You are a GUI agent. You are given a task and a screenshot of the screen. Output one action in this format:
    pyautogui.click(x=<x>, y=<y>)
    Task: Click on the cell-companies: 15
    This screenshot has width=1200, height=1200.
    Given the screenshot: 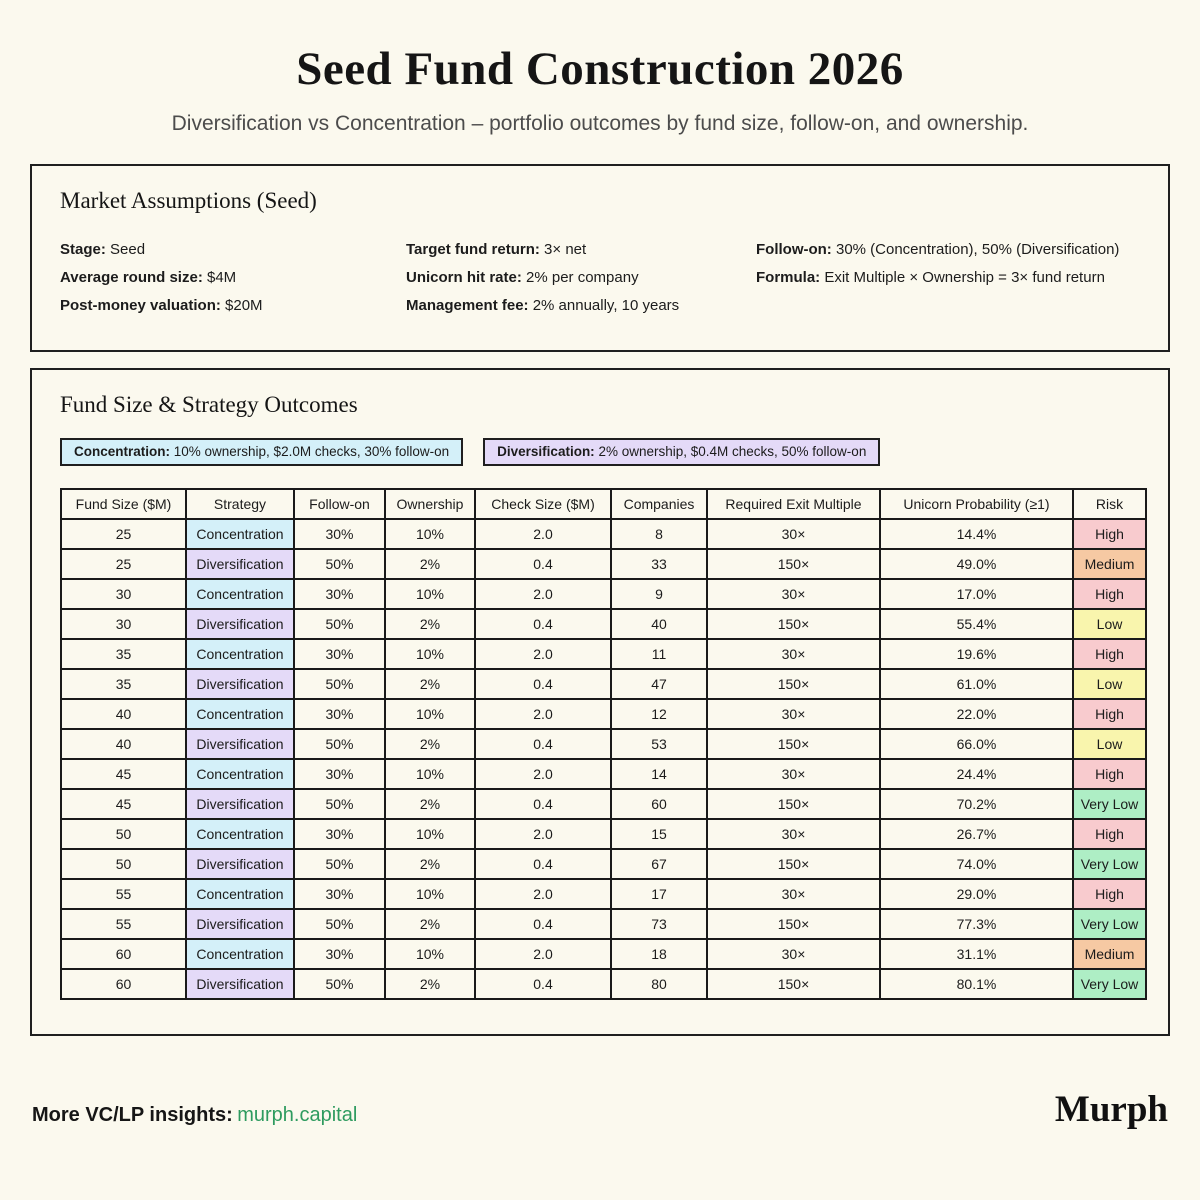 What is the action you would take?
    pyautogui.click(x=659, y=834)
    